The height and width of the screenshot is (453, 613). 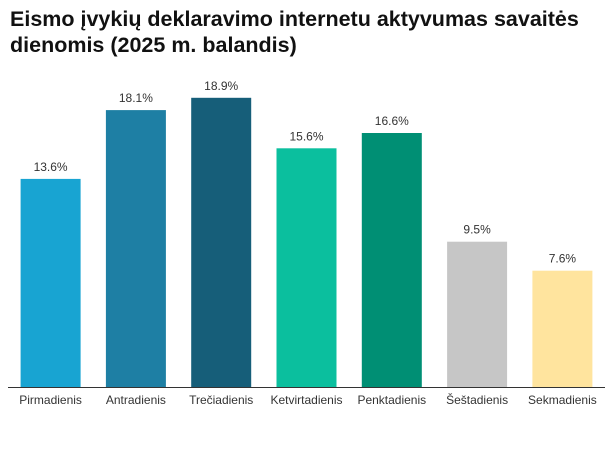 I want to click on x-tick-label-6: Sekmadienis, so click(x=562, y=400).